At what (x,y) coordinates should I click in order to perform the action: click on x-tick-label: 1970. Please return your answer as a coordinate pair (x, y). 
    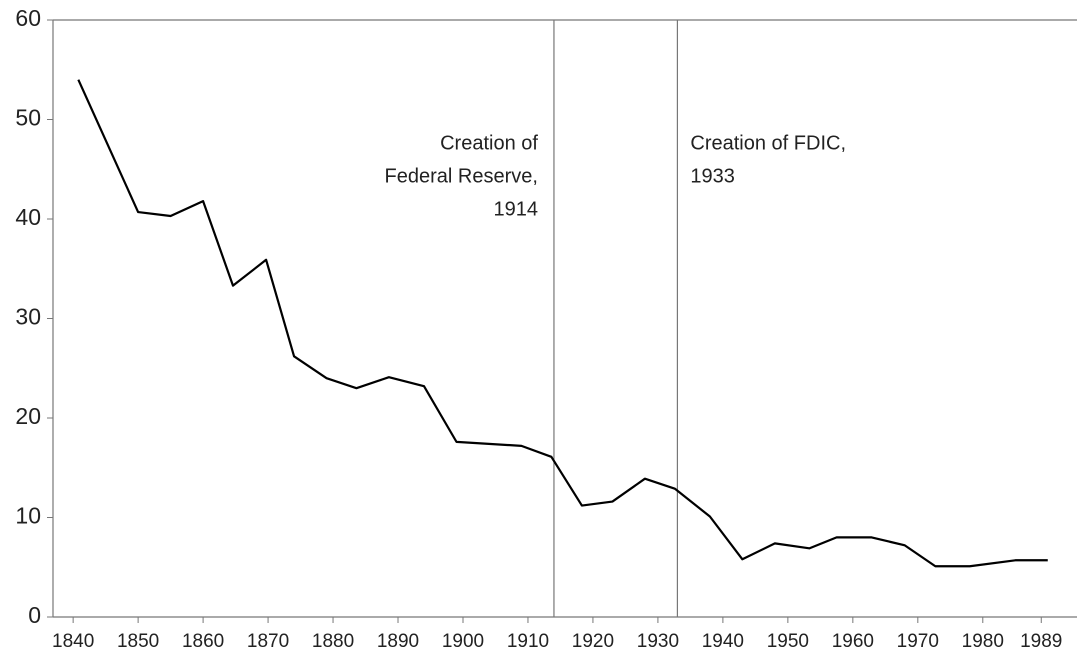
    Looking at the image, I should click on (918, 641).